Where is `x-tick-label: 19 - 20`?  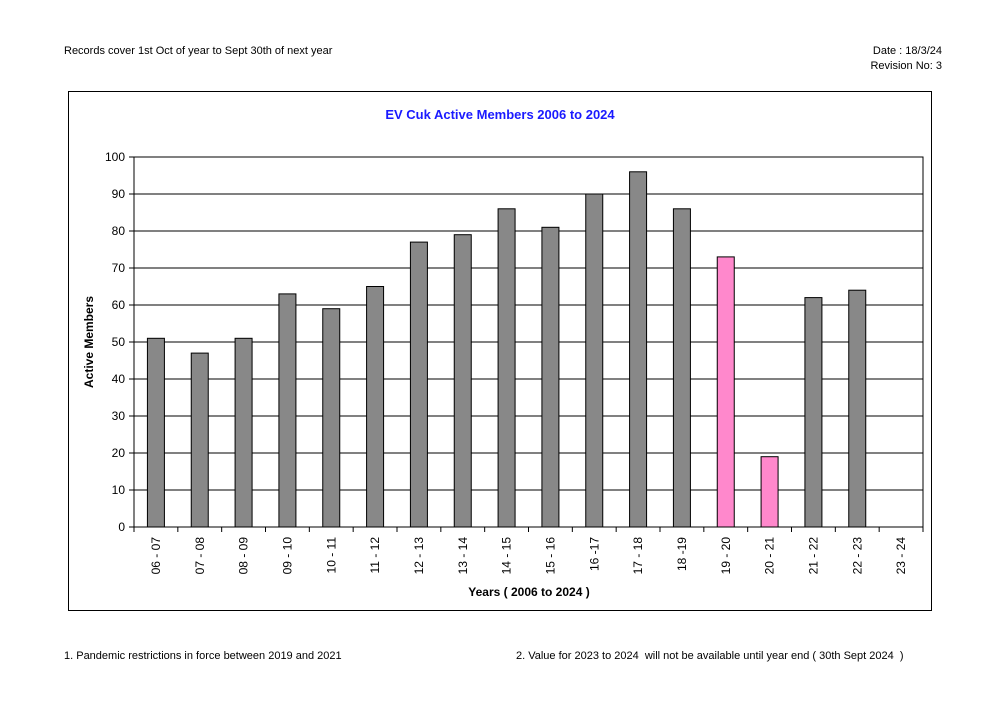
x-tick-label: 19 - 20 is located at coordinates (726, 556).